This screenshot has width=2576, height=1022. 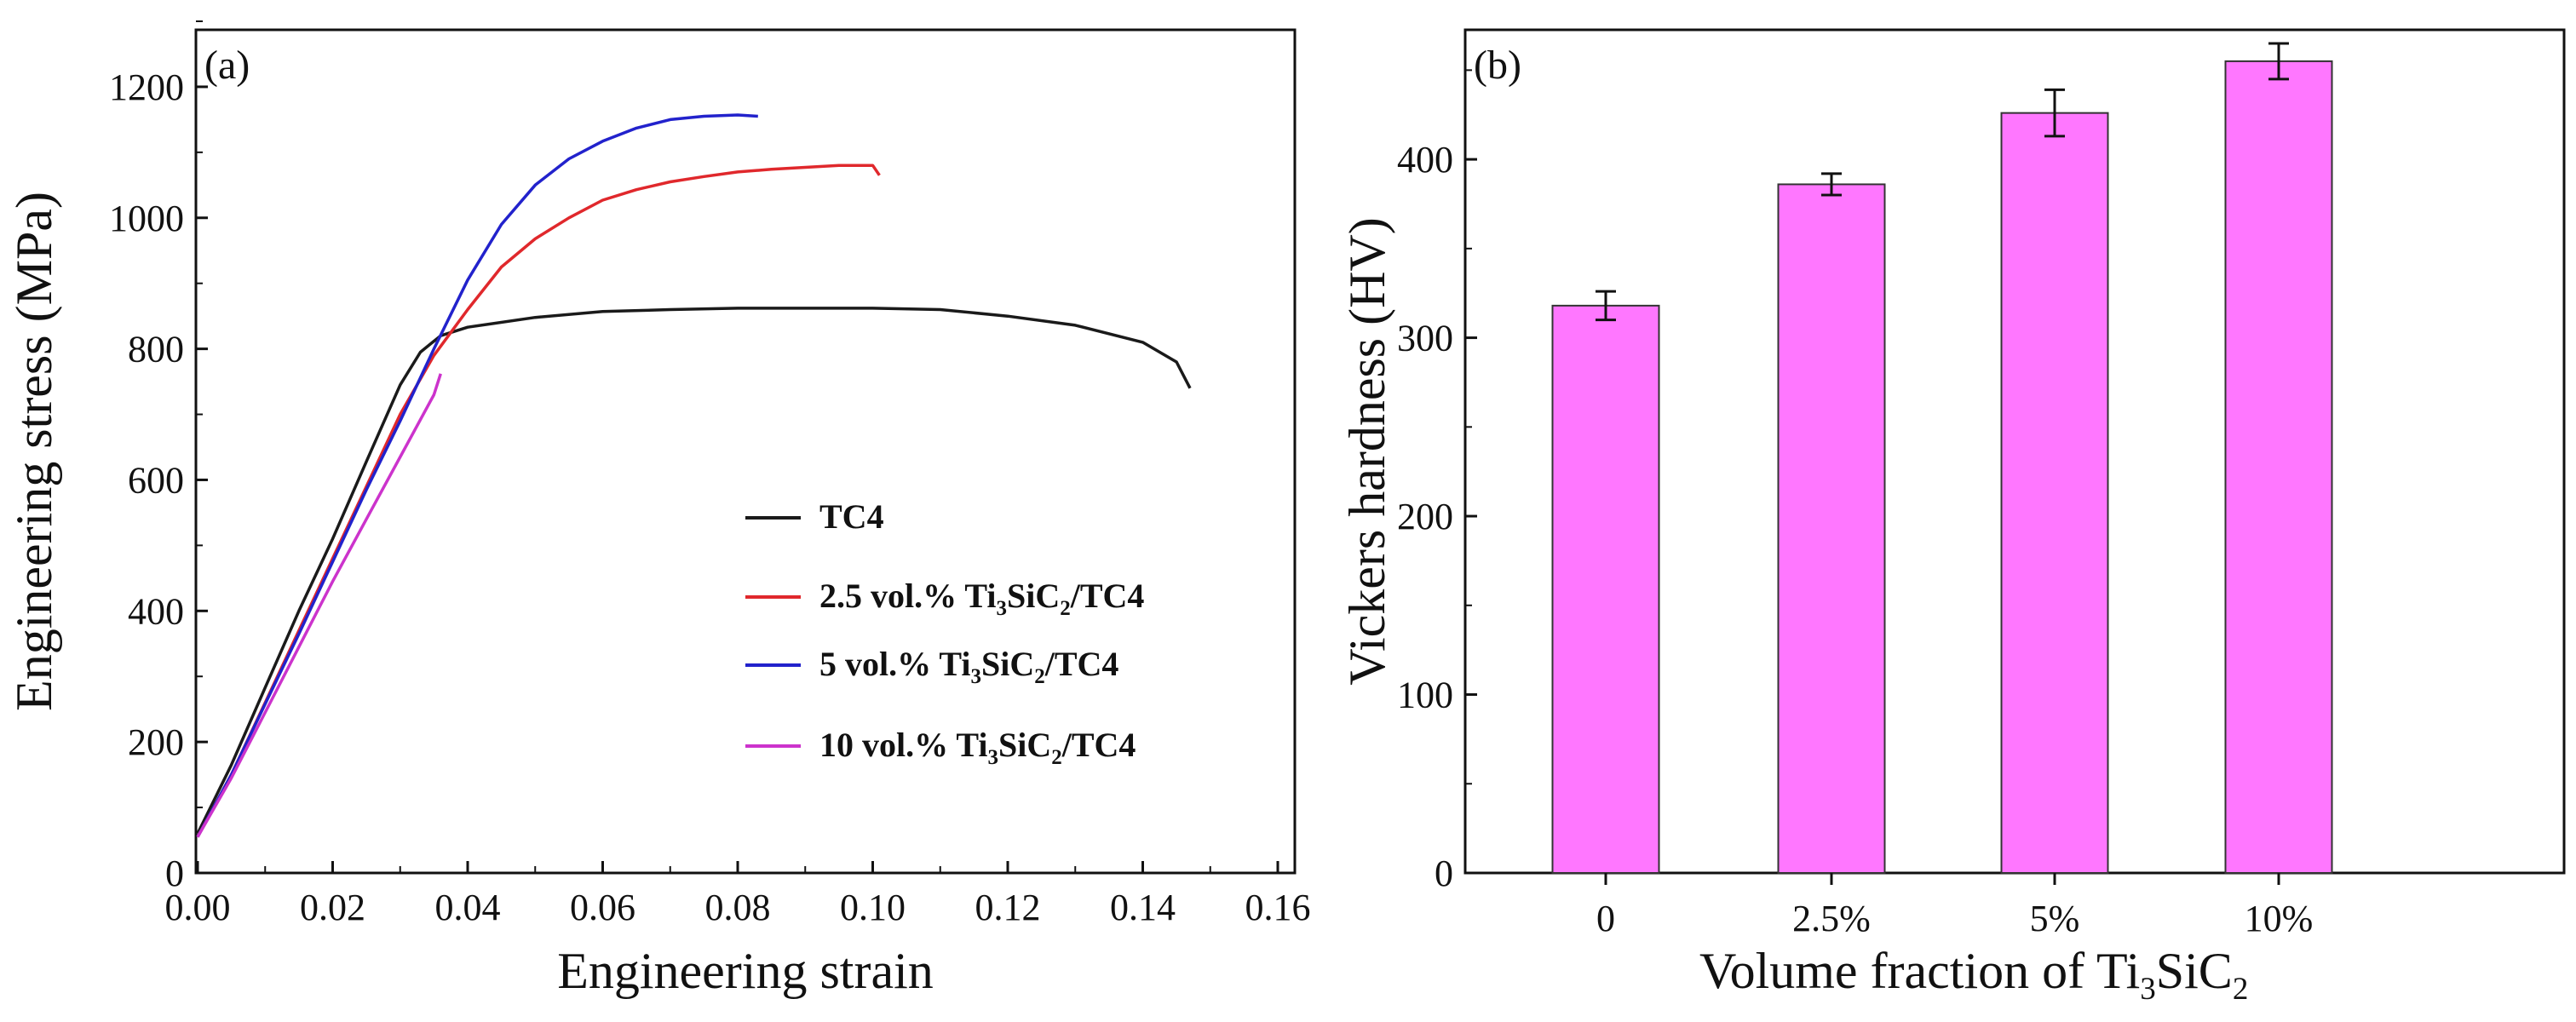 I want to click on y-tick-label: 100, so click(x=1425, y=695).